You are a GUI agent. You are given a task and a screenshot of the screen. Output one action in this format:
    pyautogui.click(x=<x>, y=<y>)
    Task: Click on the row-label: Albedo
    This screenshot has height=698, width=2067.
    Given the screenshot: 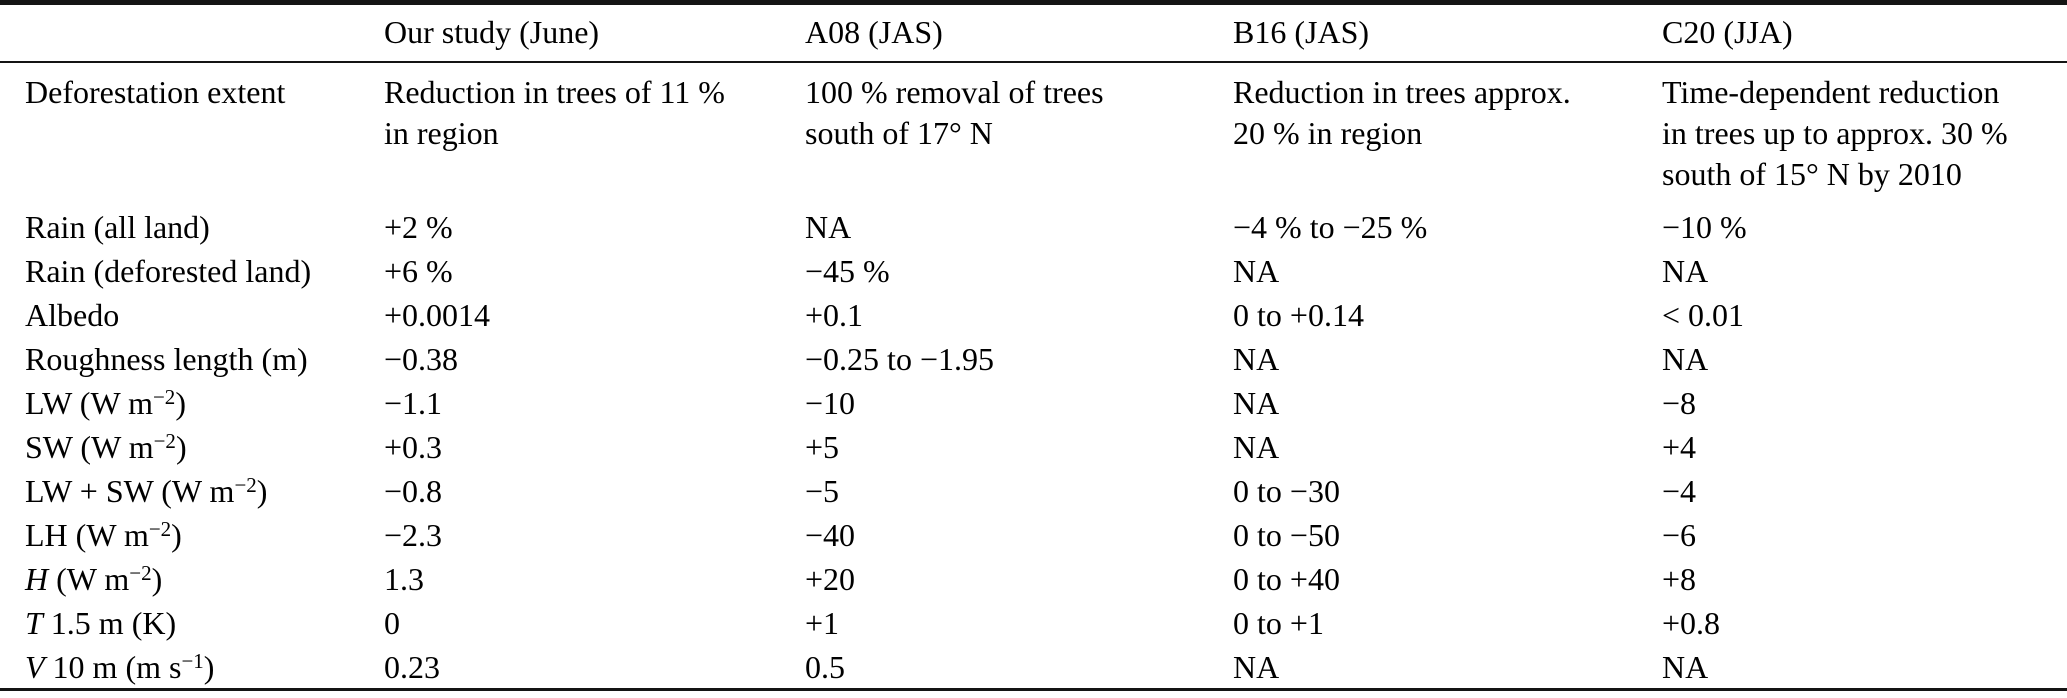 What is the action you would take?
    pyautogui.click(x=192, y=316)
    